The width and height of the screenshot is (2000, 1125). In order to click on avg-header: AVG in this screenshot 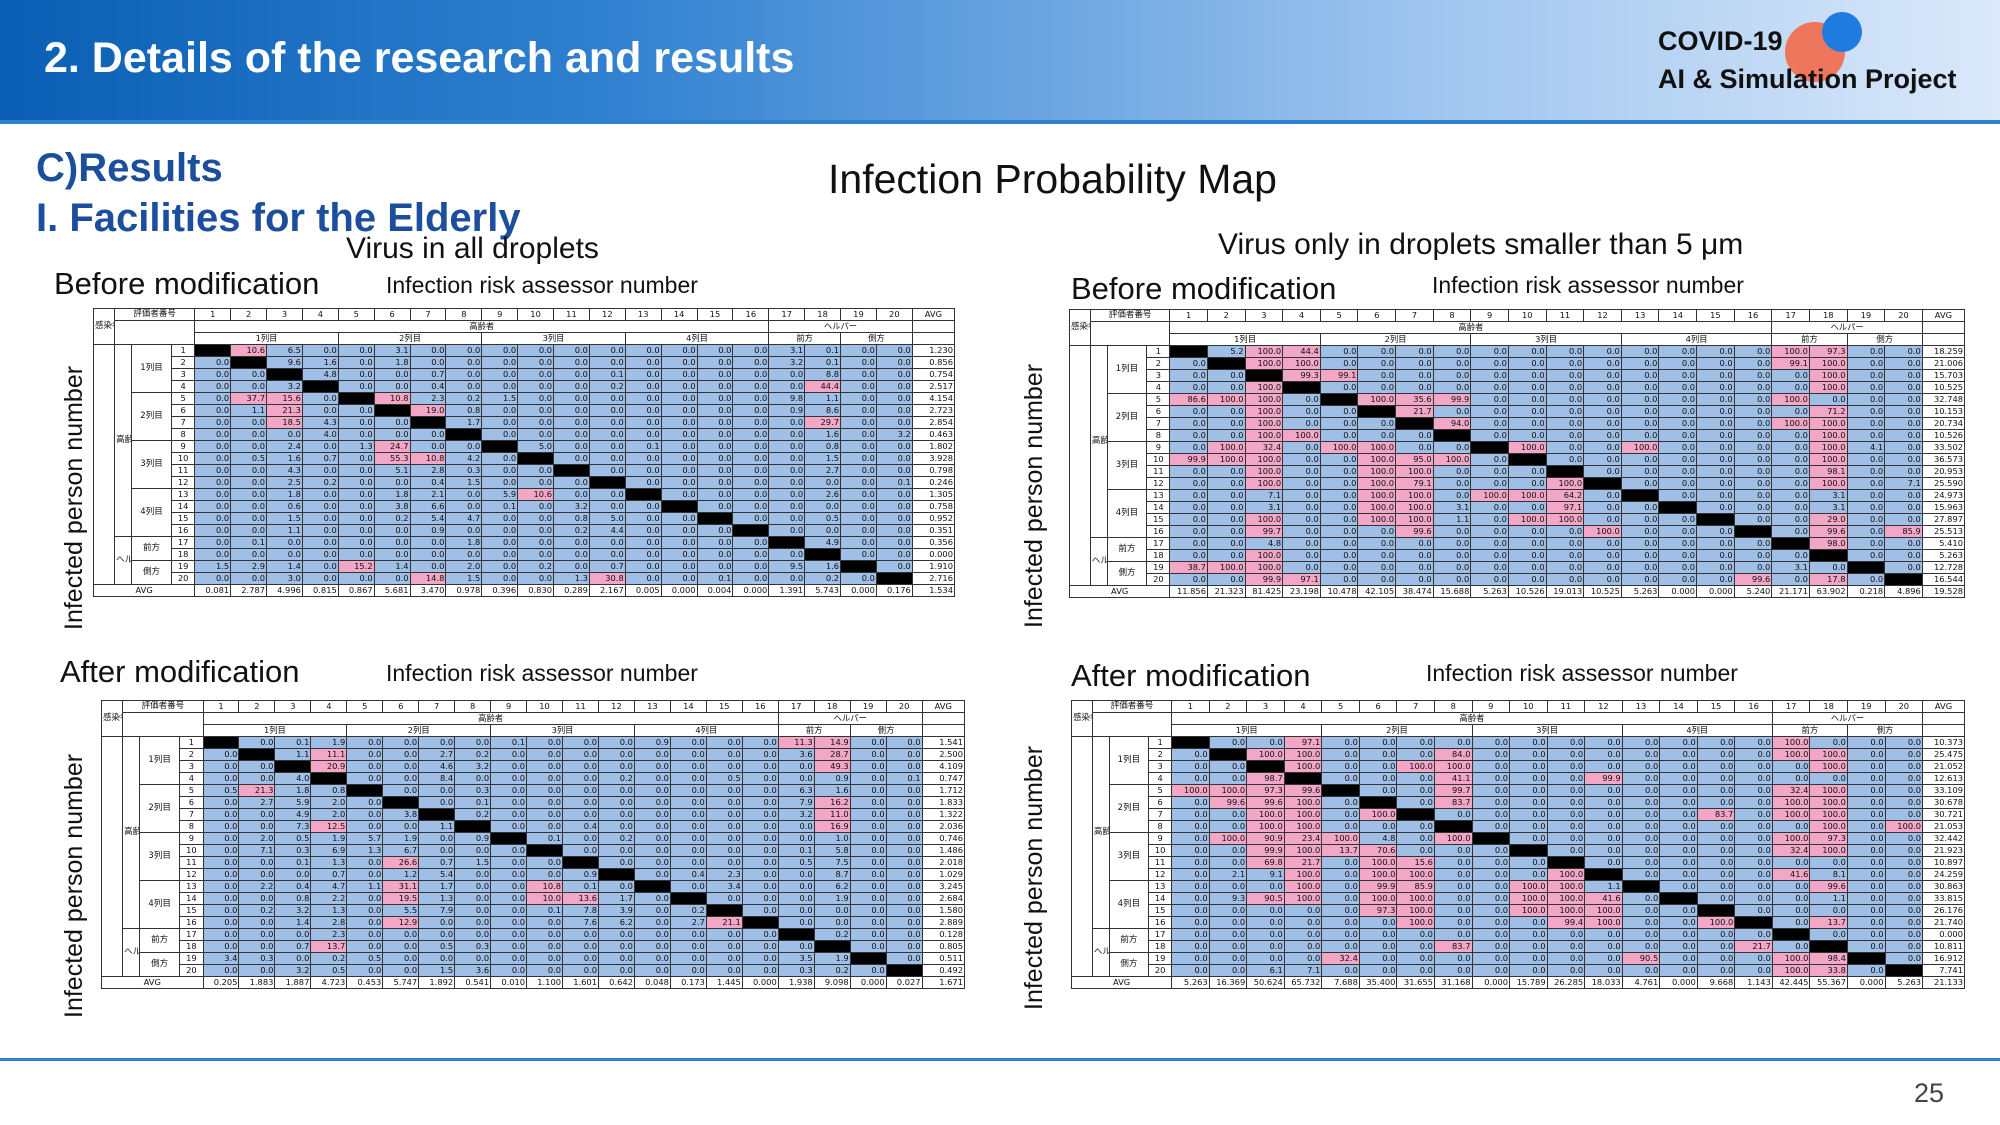, I will do `click(933, 314)`.